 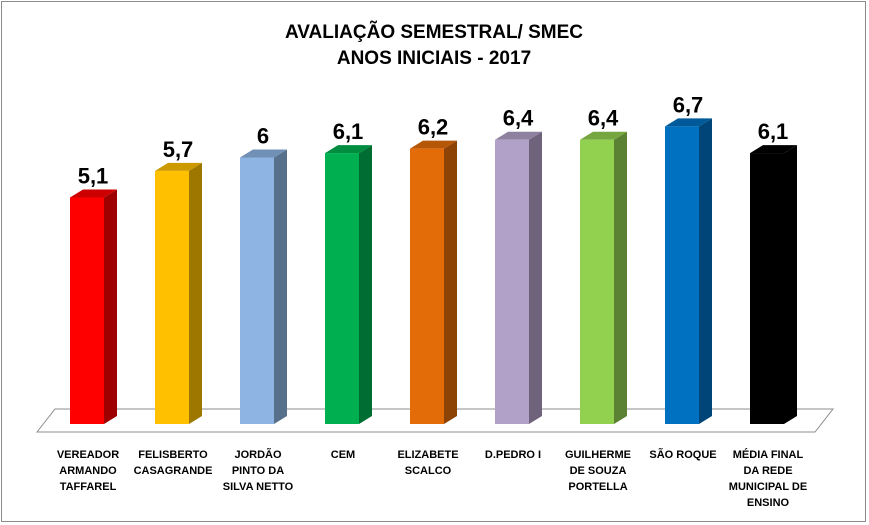 What do you see at coordinates (178, 149) in the screenshot?
I see `value-label: 5,7` at bounding box center [178, 149].